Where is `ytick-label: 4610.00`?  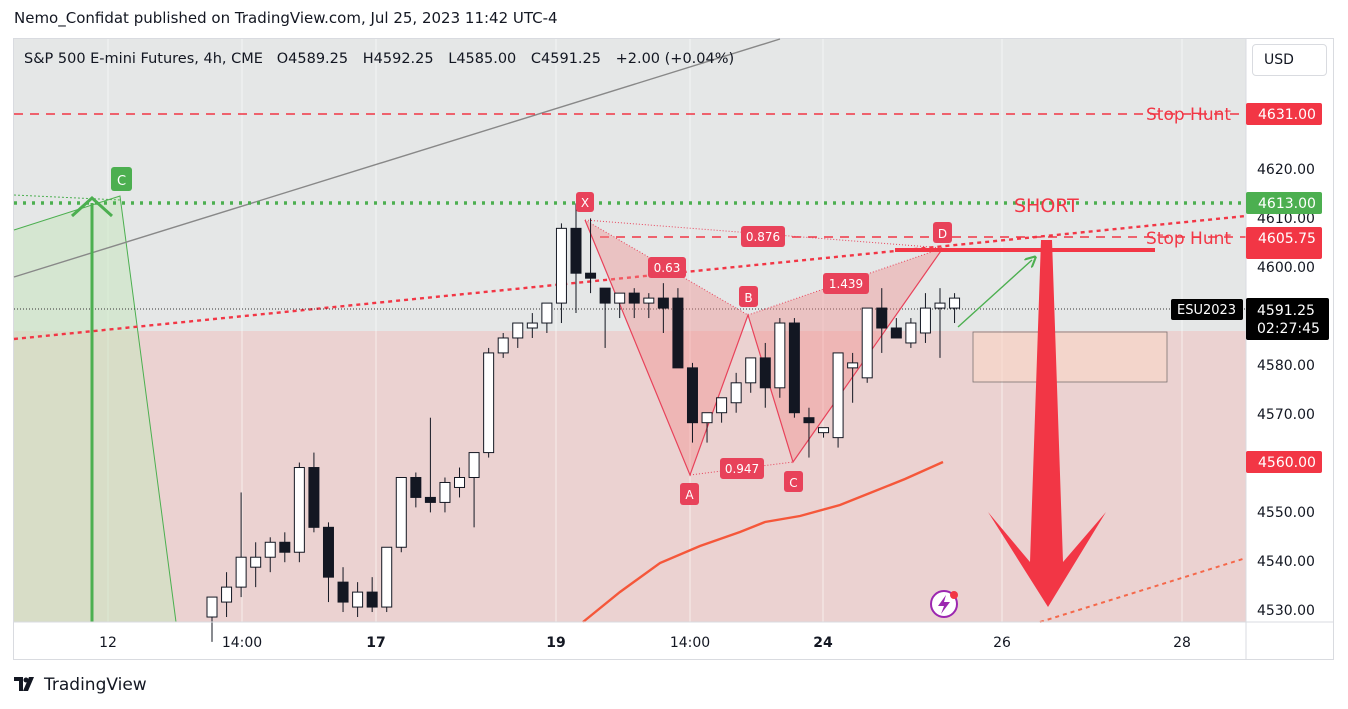 ytick-label: 4610.00 is located at coordinates (1286, 219).